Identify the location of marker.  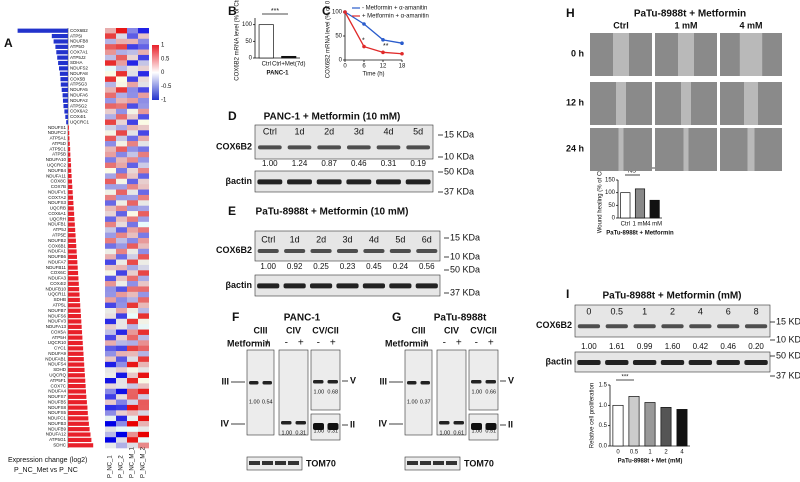
(383, 40).